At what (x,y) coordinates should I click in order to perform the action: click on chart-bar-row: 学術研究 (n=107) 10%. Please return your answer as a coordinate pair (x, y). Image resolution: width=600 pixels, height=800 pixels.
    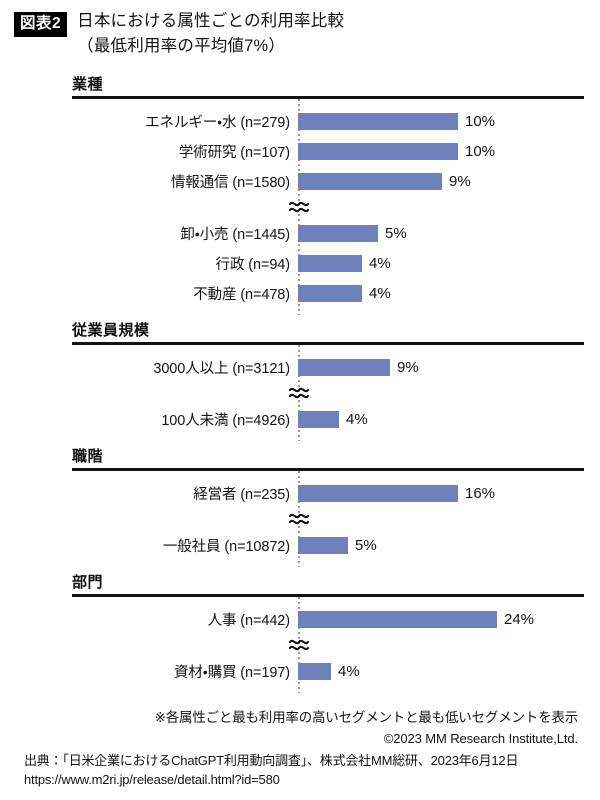
    Looking at the image, I should click on (328, 151).